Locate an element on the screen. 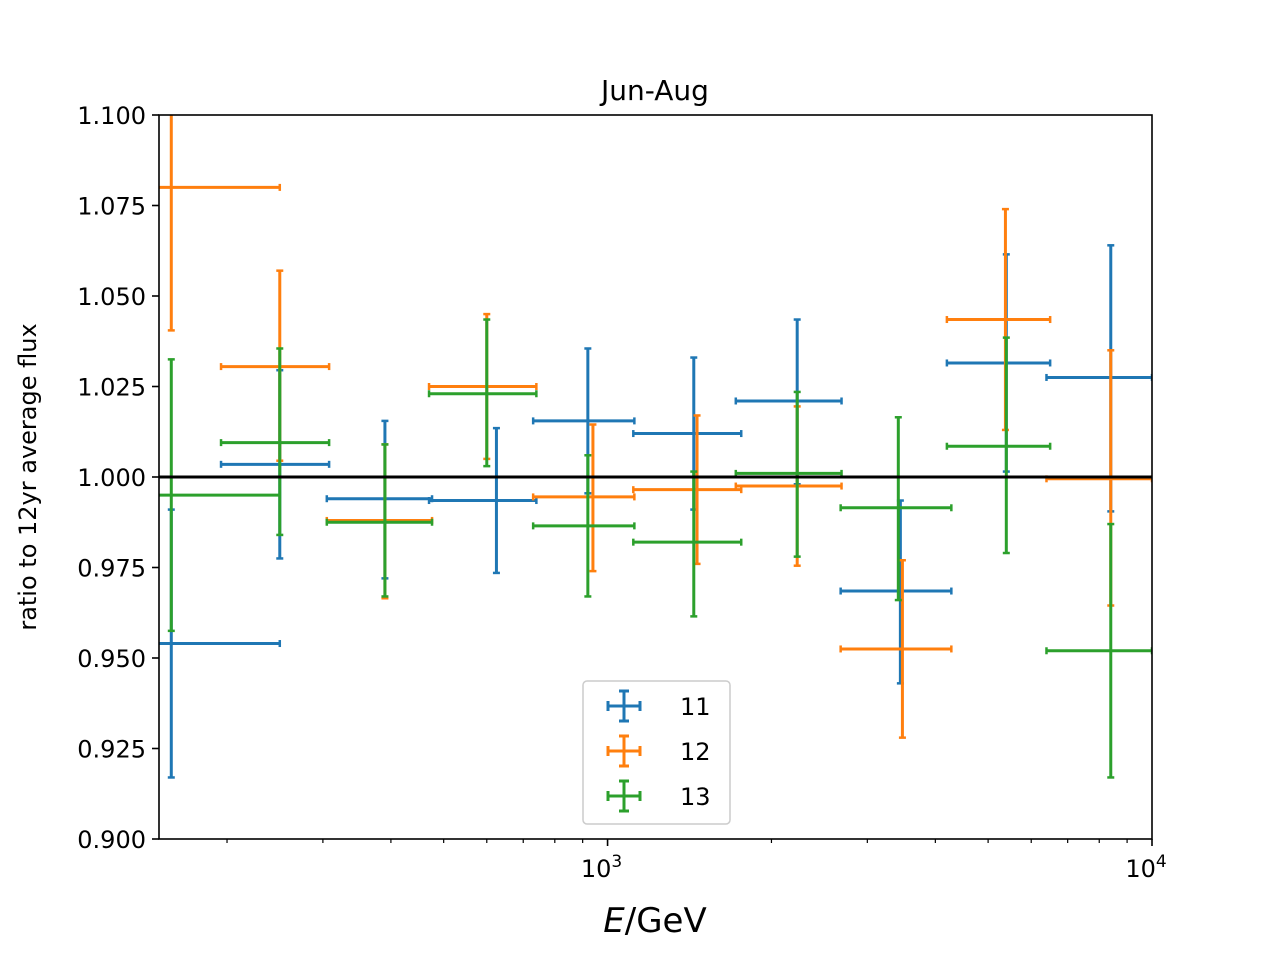  x-tick-label: 10³ is located at coordinates (601, 867).